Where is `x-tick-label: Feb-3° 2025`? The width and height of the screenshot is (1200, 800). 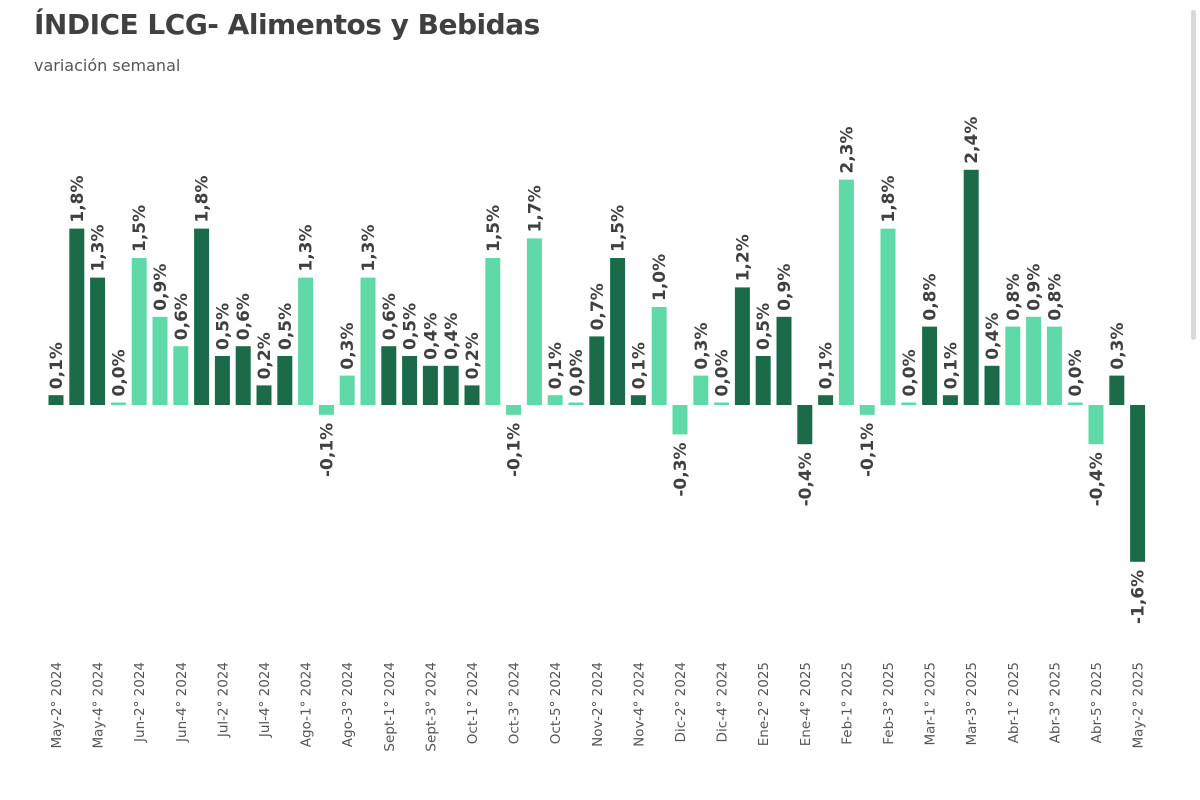 x-tick-label: Feb-3° 2025 is located at coordinates (889, 703).